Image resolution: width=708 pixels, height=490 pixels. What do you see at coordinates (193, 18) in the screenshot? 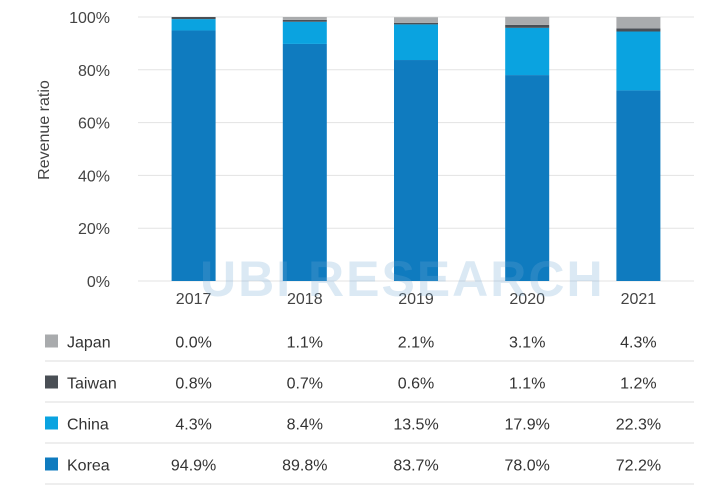
I see `bar-segment-taiwan-2017` at bounding box center [193, 18].